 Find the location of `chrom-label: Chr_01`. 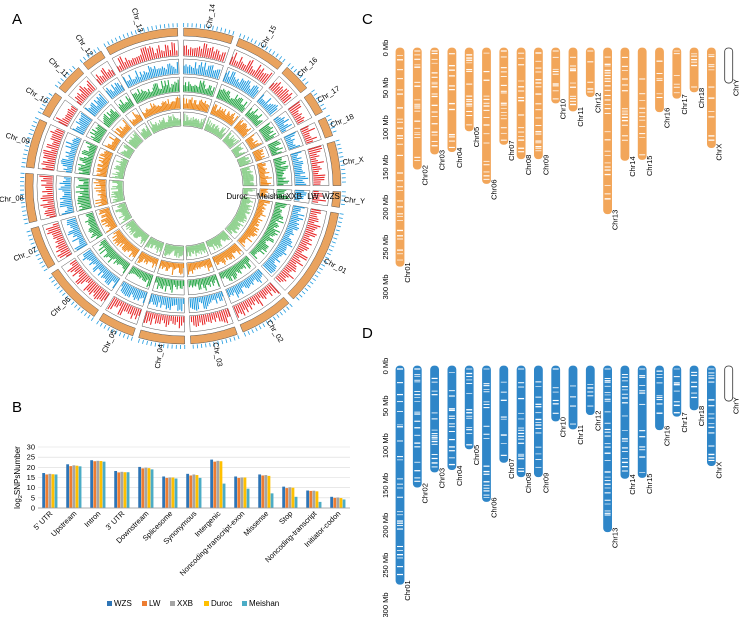

chrom-label: Chr_01 is located at coordinates (335, 265).